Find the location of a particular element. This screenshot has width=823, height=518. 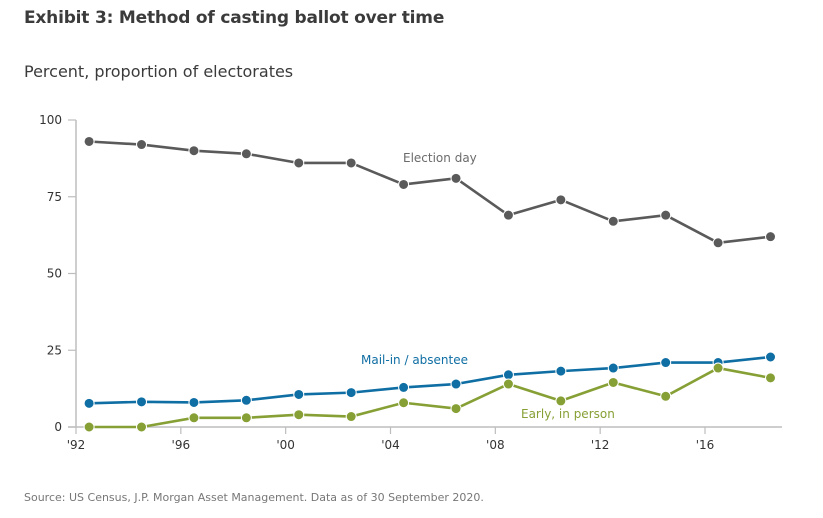

x-tick-label: '00 is located at coordinates (285, 445).